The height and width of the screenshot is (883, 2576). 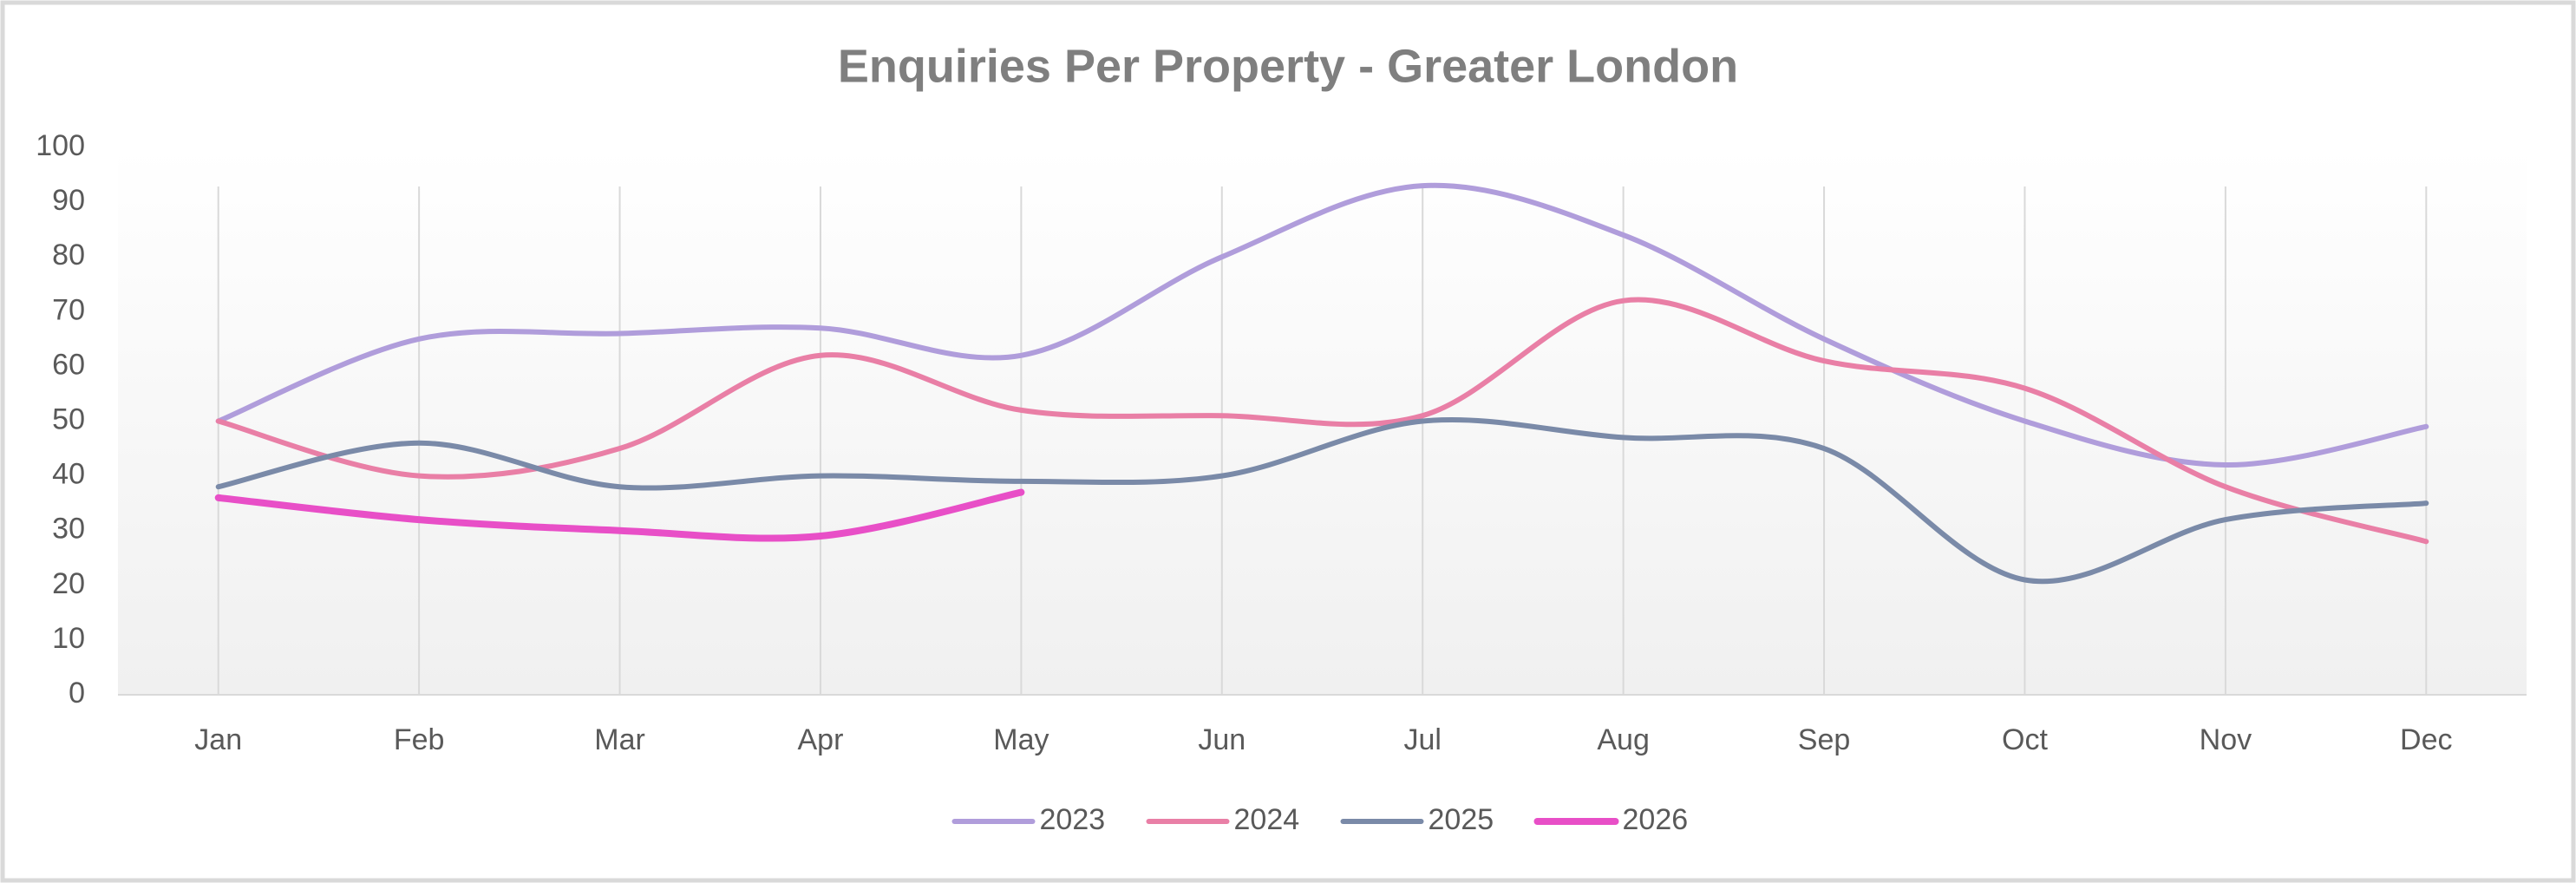 What do you see at coordinates (820, 739) in the screenshot?
I see `x-tick-label: Apr` at bounding box center [820, 739].